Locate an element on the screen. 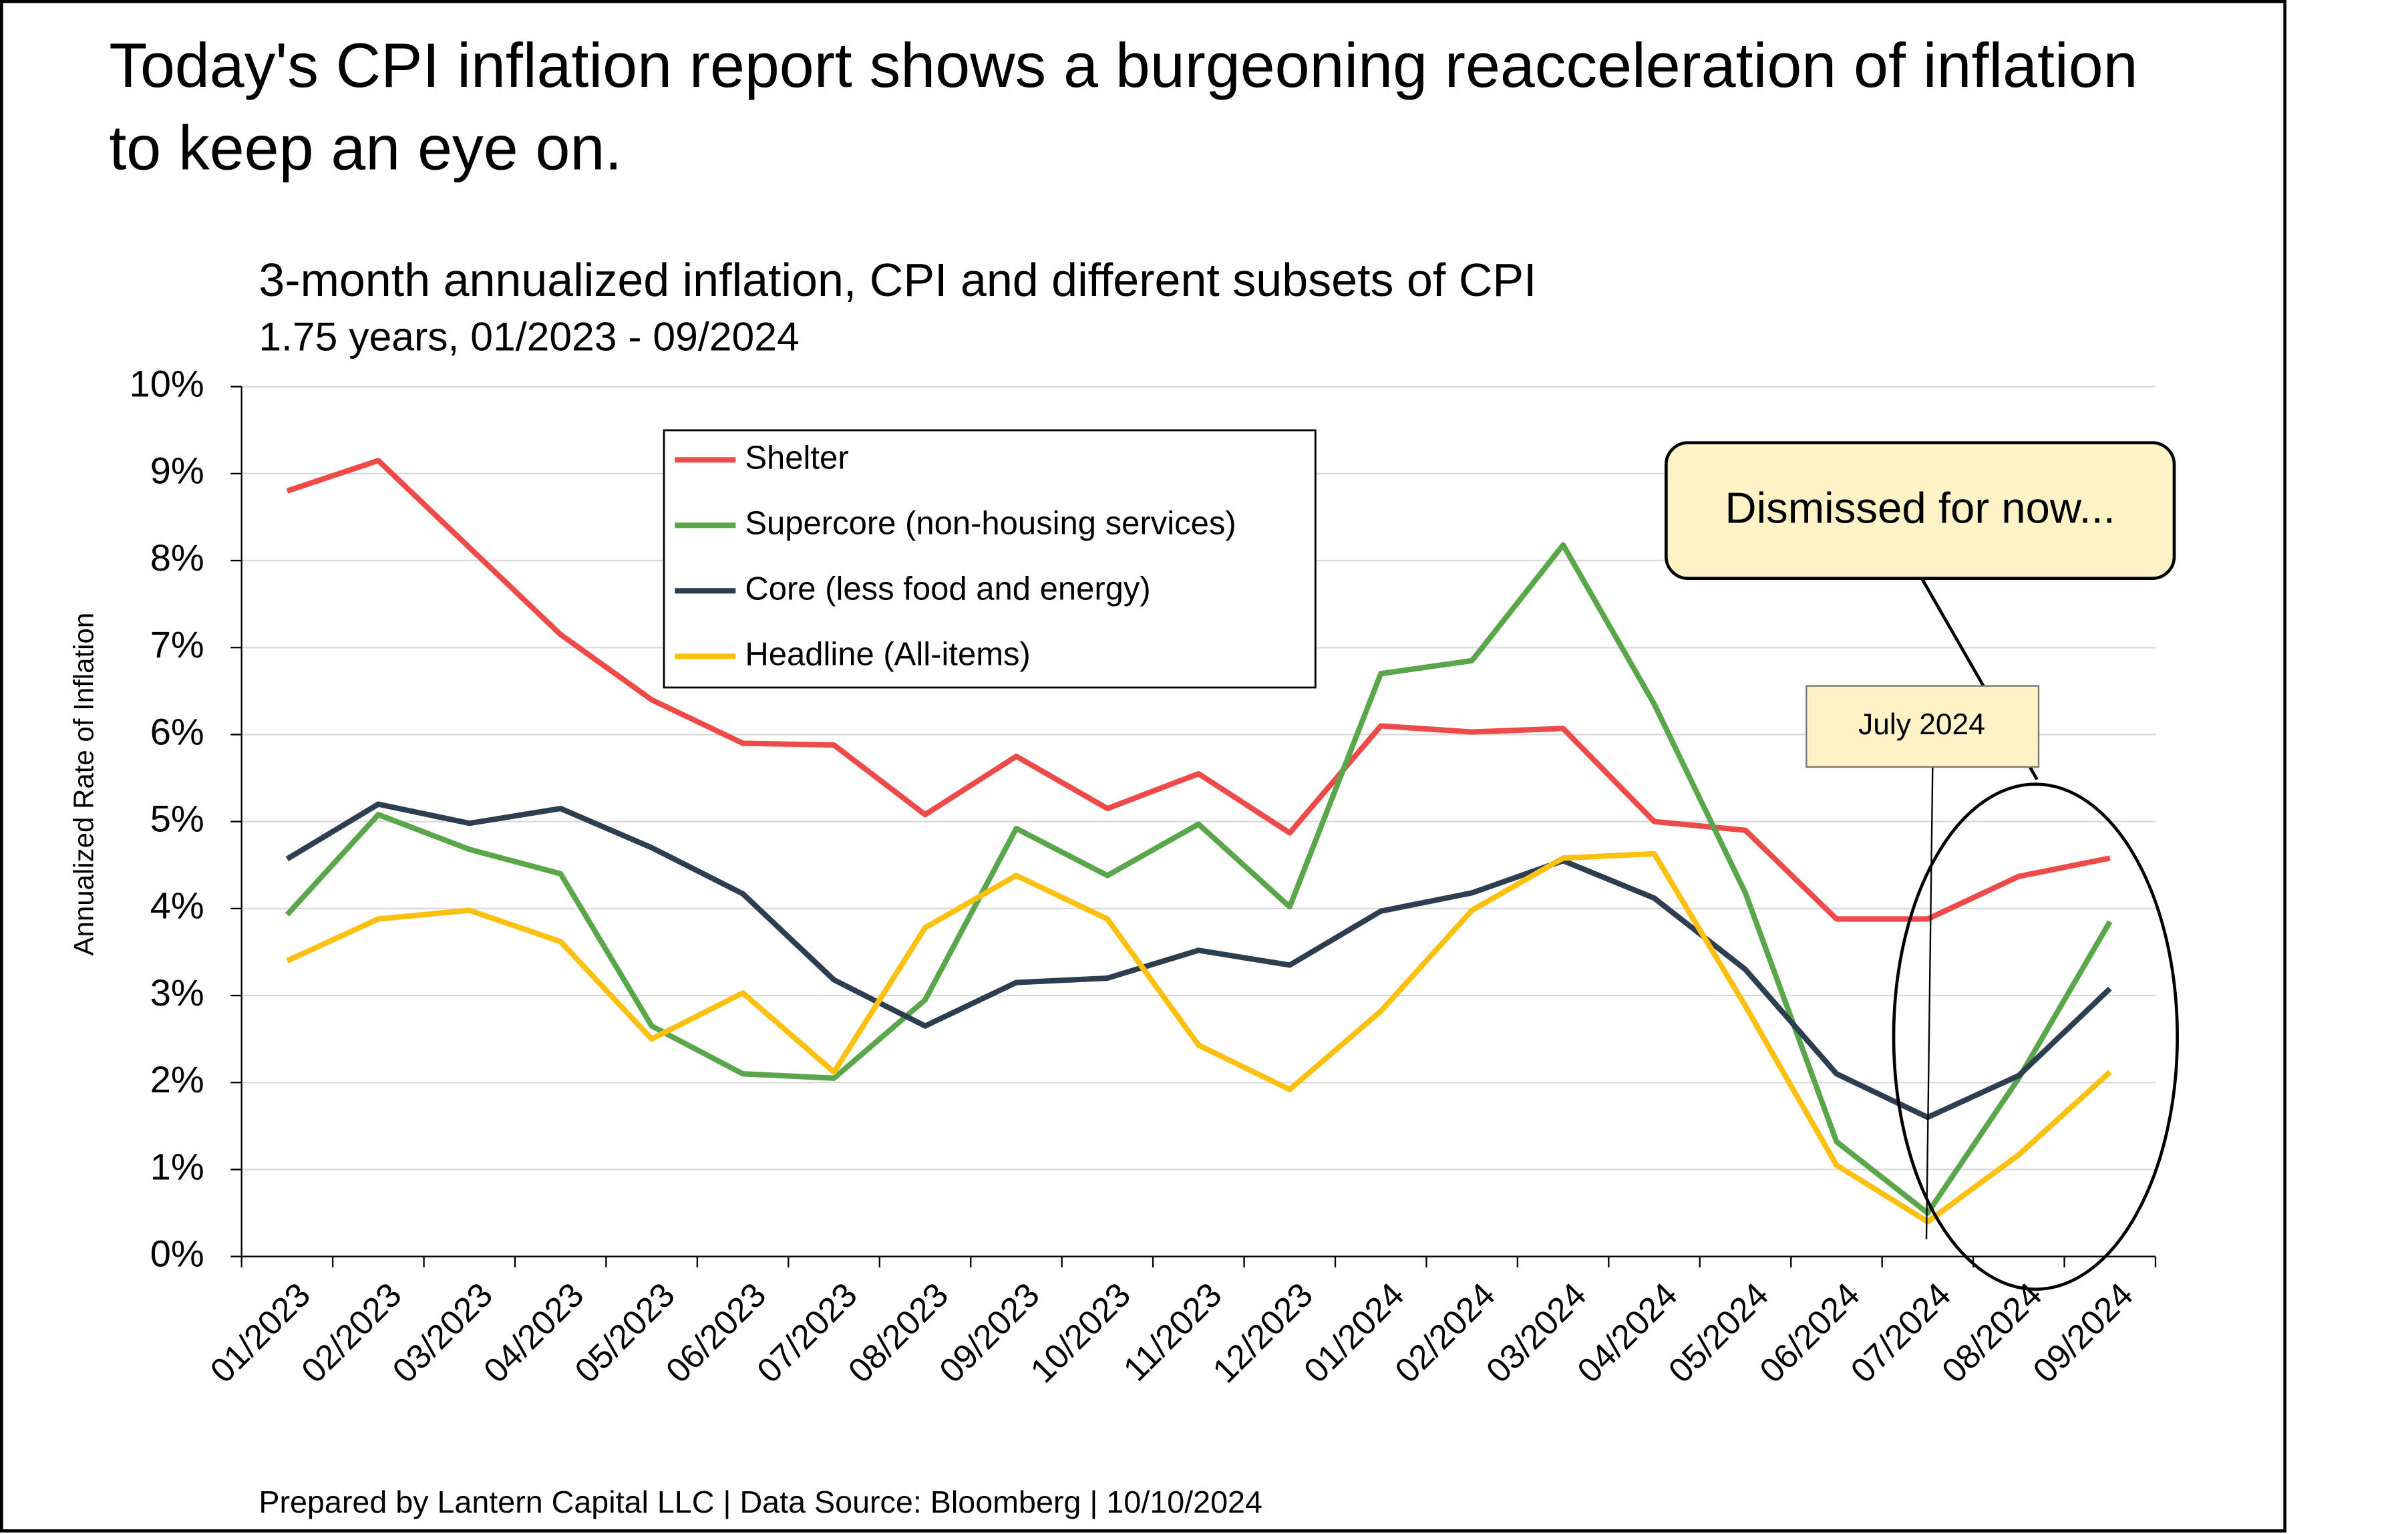 This screenshot has height=1534, width=2408. annotation-text: July 2024 is located at coordinates (1921, 724).